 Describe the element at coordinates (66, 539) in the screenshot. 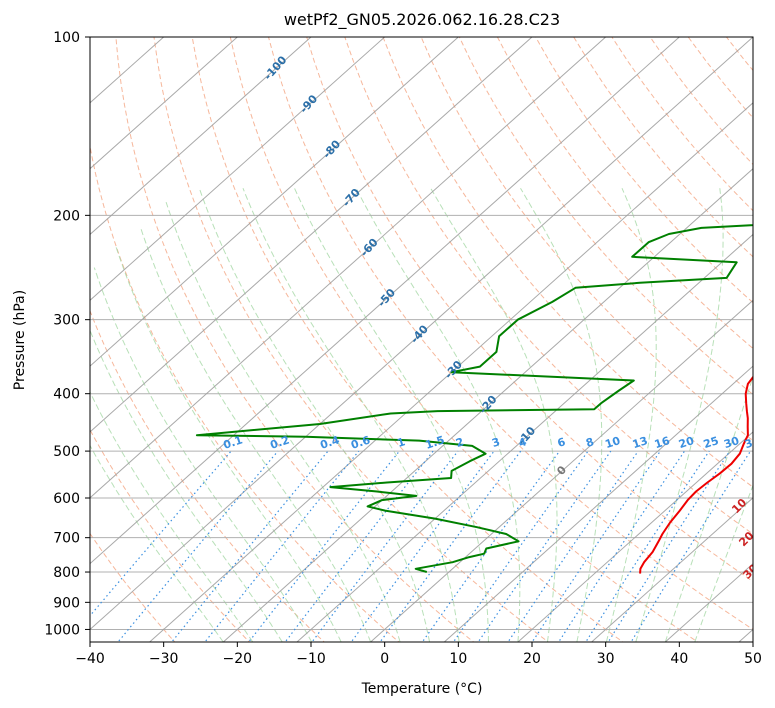

I see `y-tick-label: 700` at that location.